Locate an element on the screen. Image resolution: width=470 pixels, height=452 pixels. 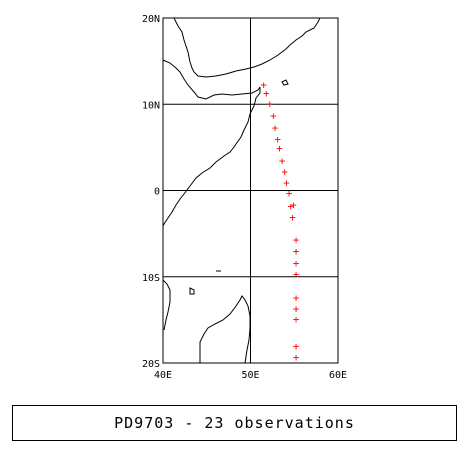
madagascar-coast is located at coordinates (225, 329).